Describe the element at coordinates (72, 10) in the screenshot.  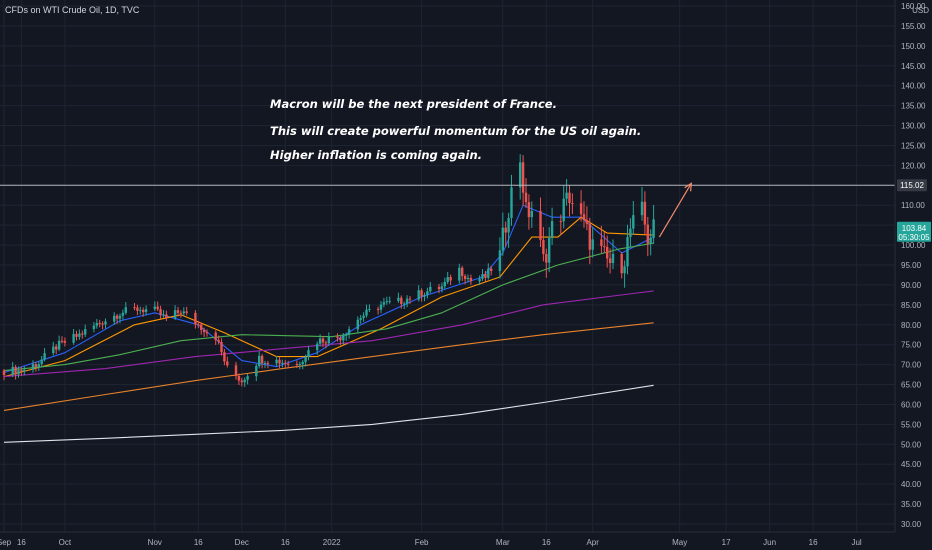
I see `chart-title: CFDs on WTI Crude Oil, 1D, TVC` at that location.